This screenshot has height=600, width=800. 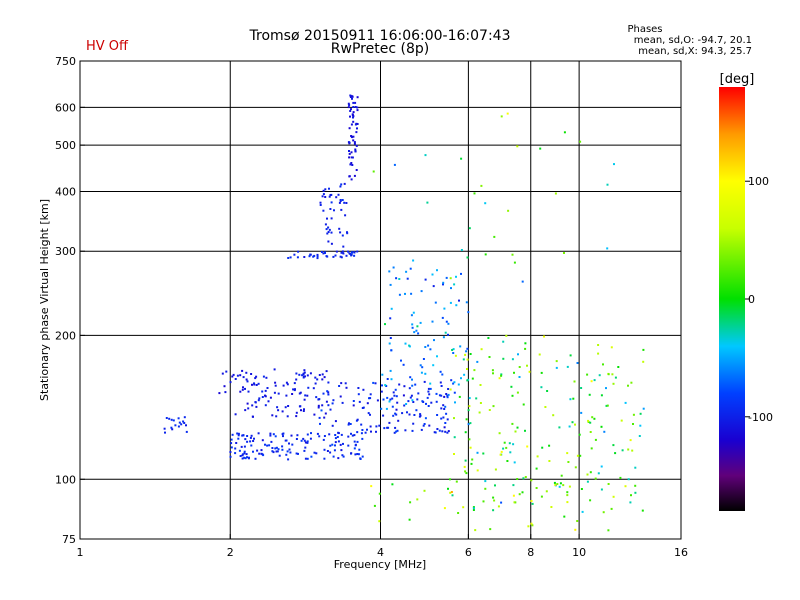 What do you see at coordinates (44, 300) in the screenshot?
I see `y-axis-label: Stationary phase Virtual Height [km]` at bounding box center [44, 300].